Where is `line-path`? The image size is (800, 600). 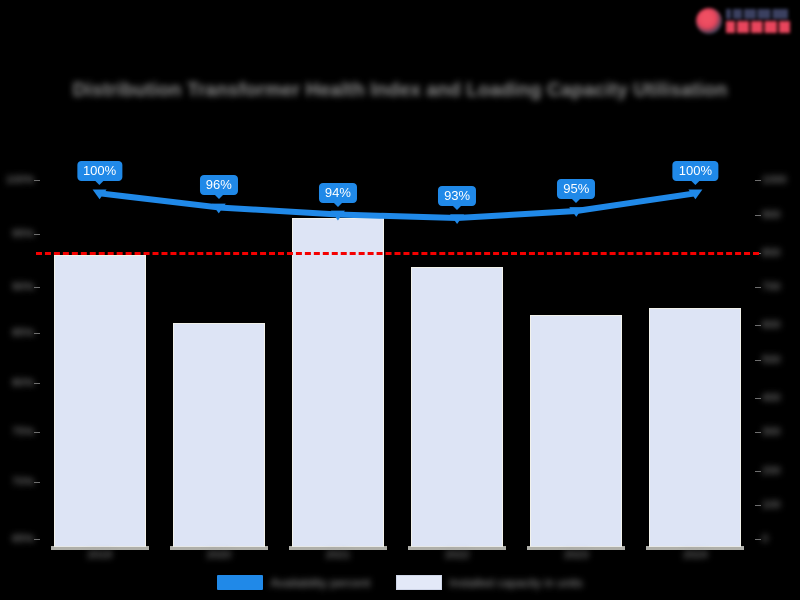
line-path is located at coordinates (397, 206).